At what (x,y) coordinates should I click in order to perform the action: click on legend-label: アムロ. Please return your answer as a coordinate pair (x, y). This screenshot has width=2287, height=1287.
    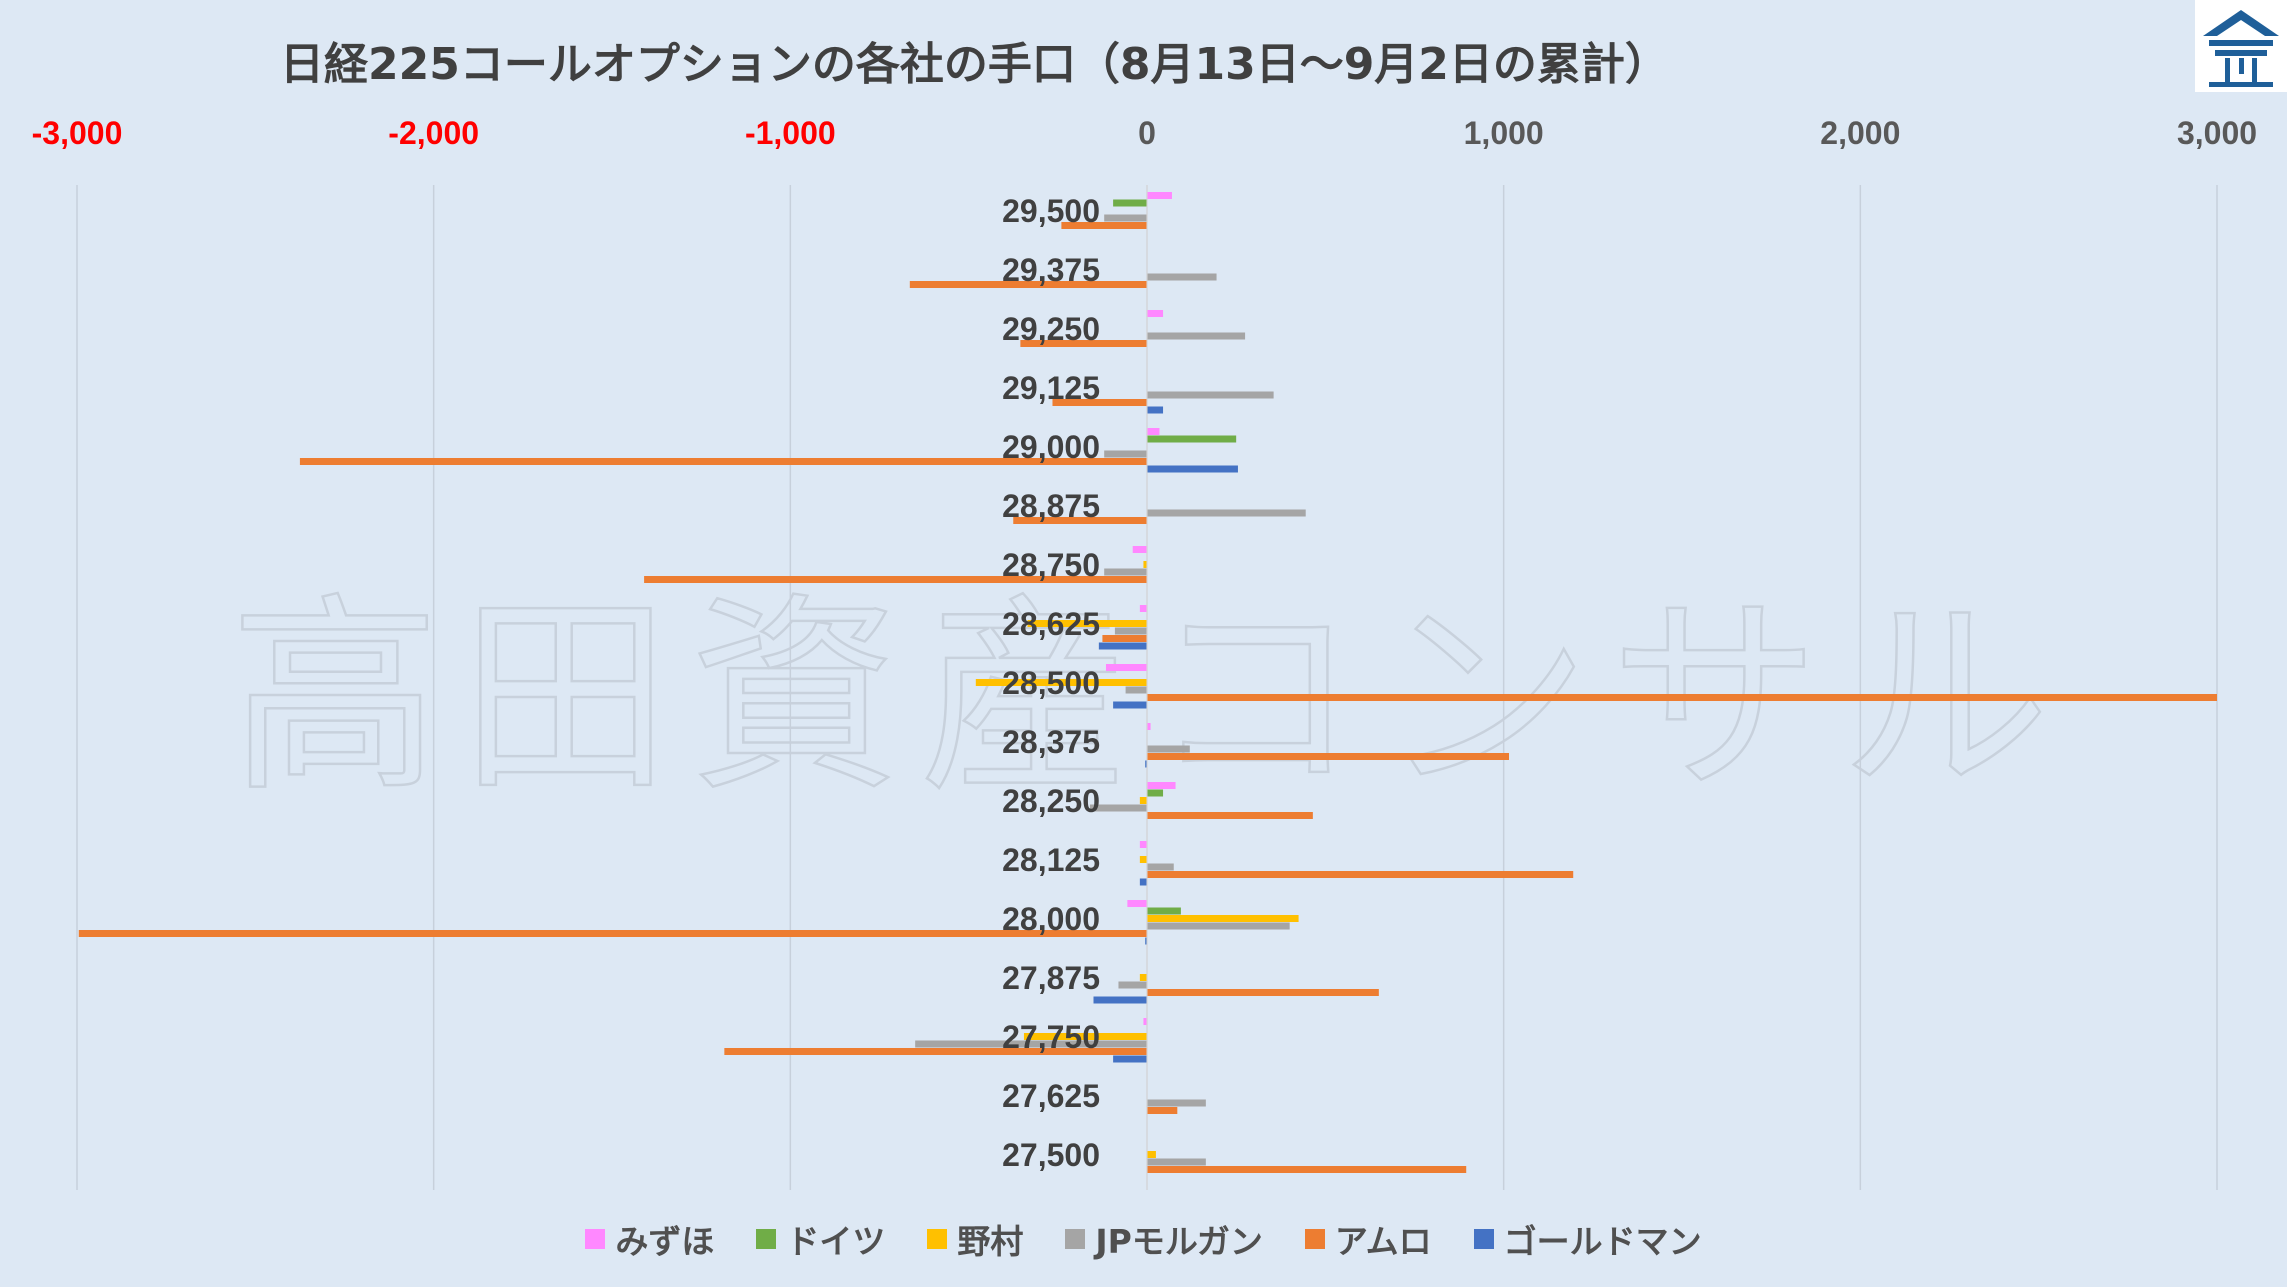
    Looking at the image, I should click on (1383, 1241).